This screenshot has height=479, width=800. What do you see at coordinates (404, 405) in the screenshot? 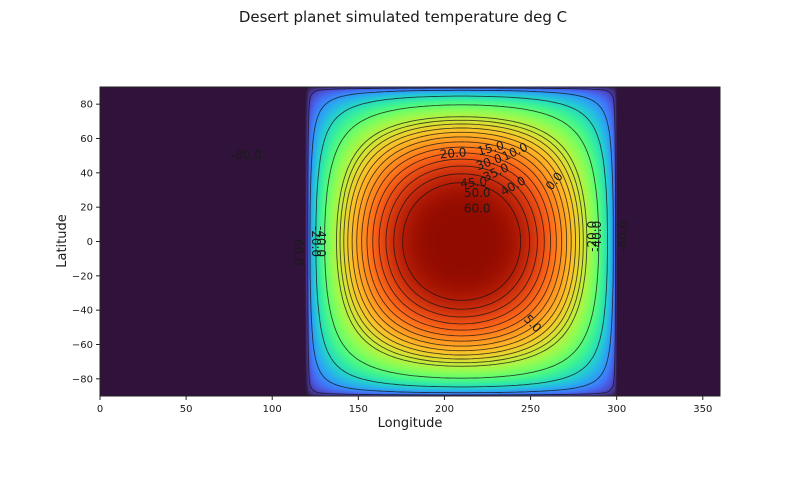
I see `x-axis: 0 50 100 150 200 250 300 350` at bounding box center [404, 405].